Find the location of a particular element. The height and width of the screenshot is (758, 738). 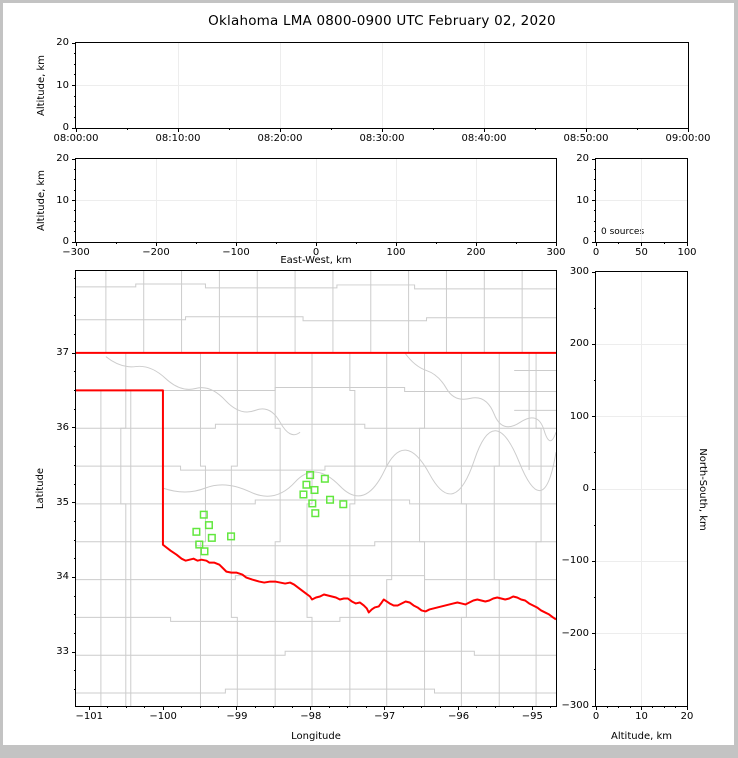

map-ylabel-wrap: Latitude is located at coordinates (41, 488).